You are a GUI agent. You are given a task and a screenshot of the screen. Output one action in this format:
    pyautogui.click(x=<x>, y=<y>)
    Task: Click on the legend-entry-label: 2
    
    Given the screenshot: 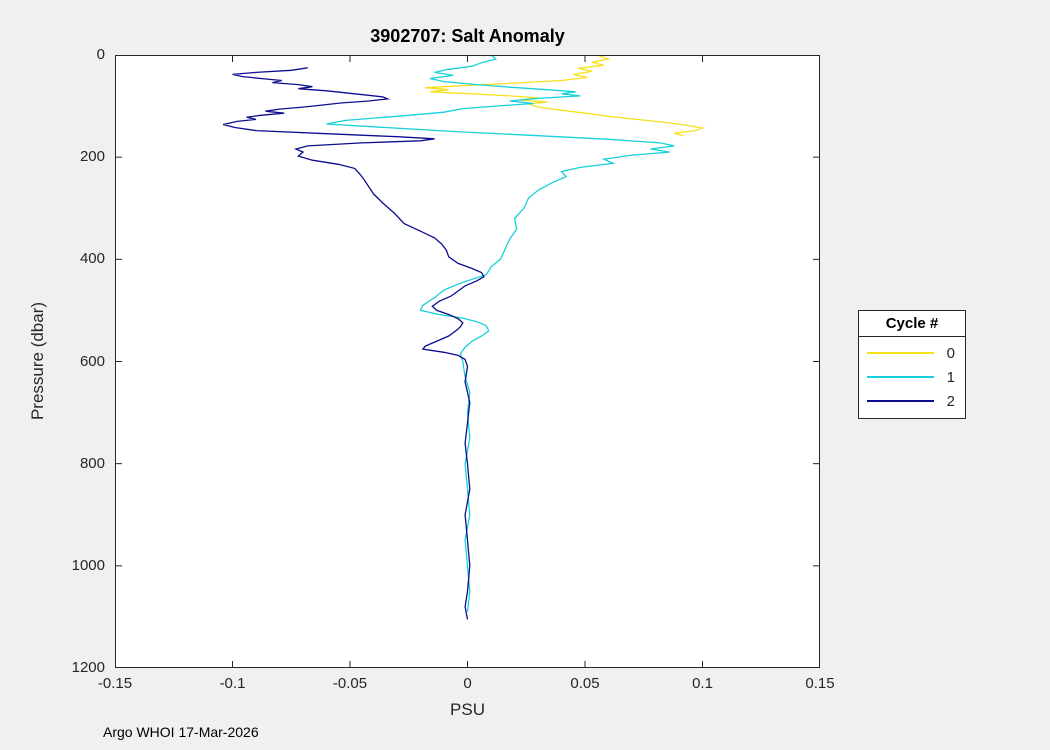 What is the action you would take?
    pyautogui.click(x=950, y=401)
    